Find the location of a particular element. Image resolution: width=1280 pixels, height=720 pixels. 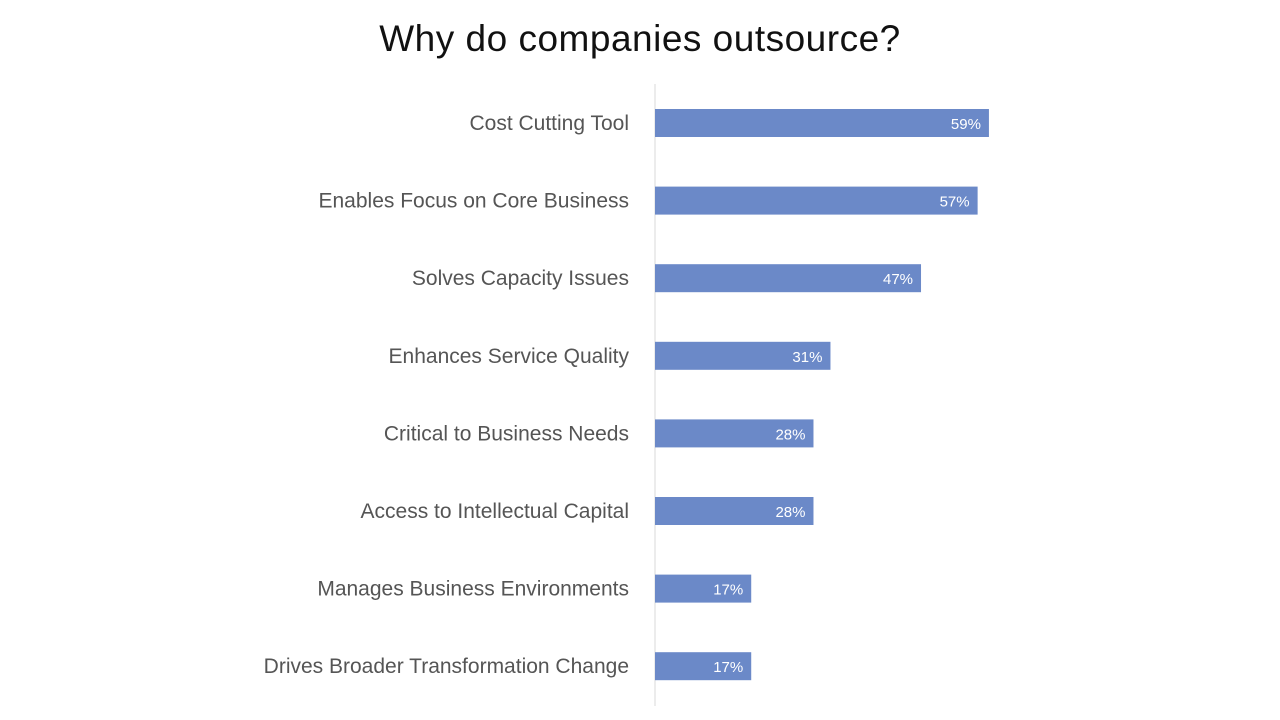

category-label: Drives Broader Transformation Change is located at coordinates (446, 666).